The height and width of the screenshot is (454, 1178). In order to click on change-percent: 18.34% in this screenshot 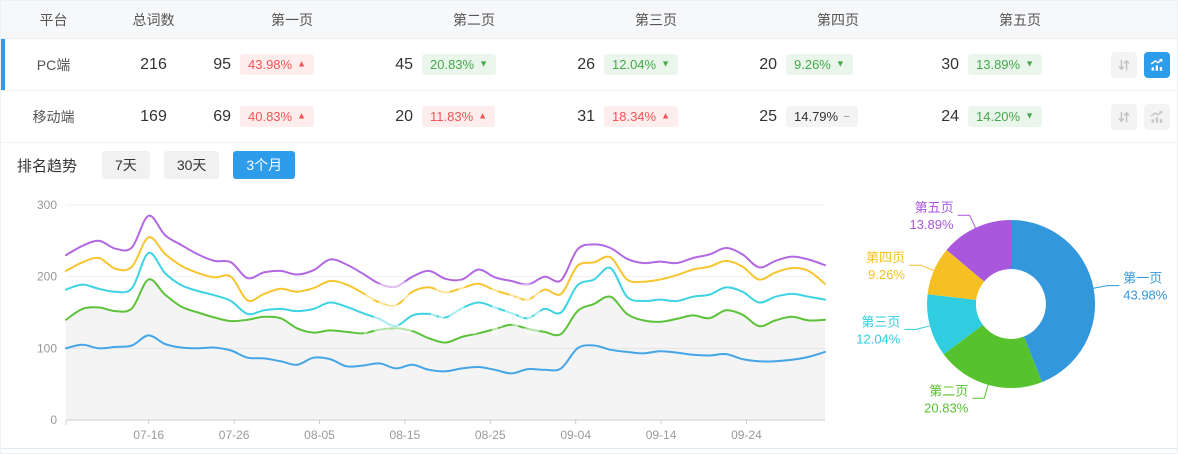, I will do `click(634, 116)`.